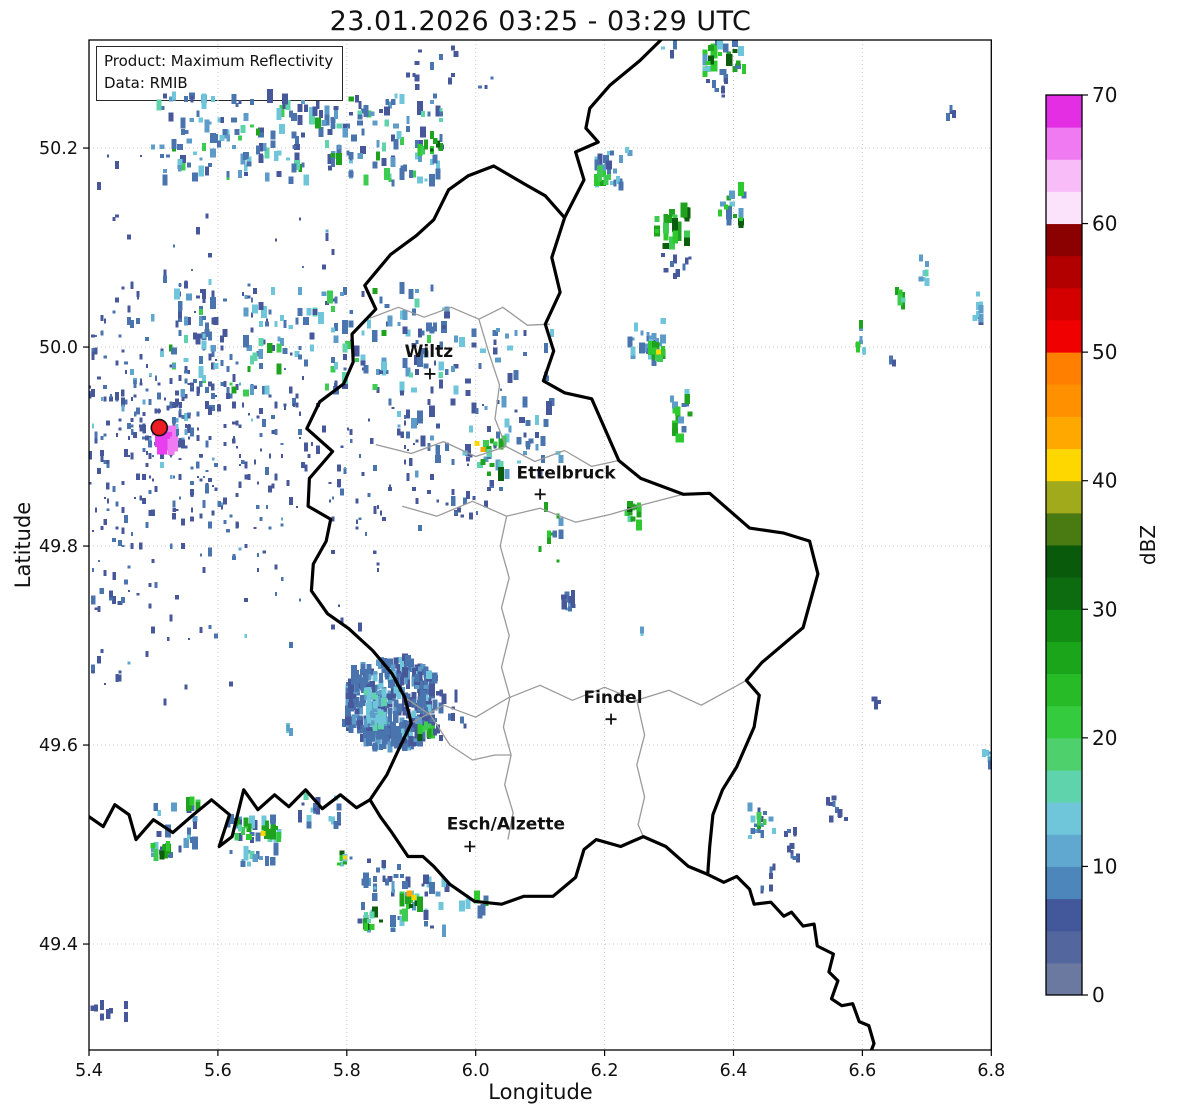 The image size is (1179, 1117). Describe the element at coordinates (540, 494) in the screenshot. I see `city-marker` at that location.